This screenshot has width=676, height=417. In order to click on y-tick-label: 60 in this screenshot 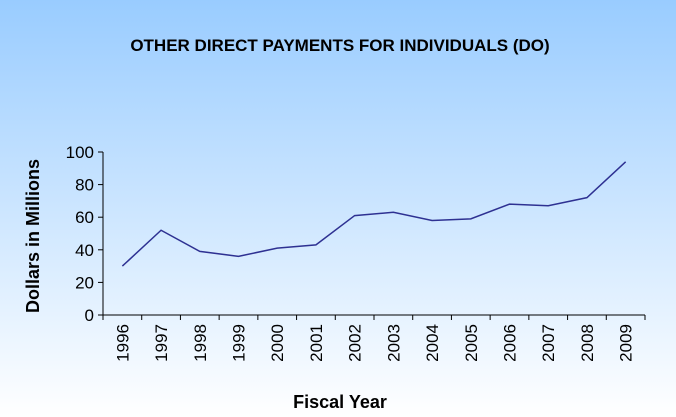, I will do `click(84, 217)`.